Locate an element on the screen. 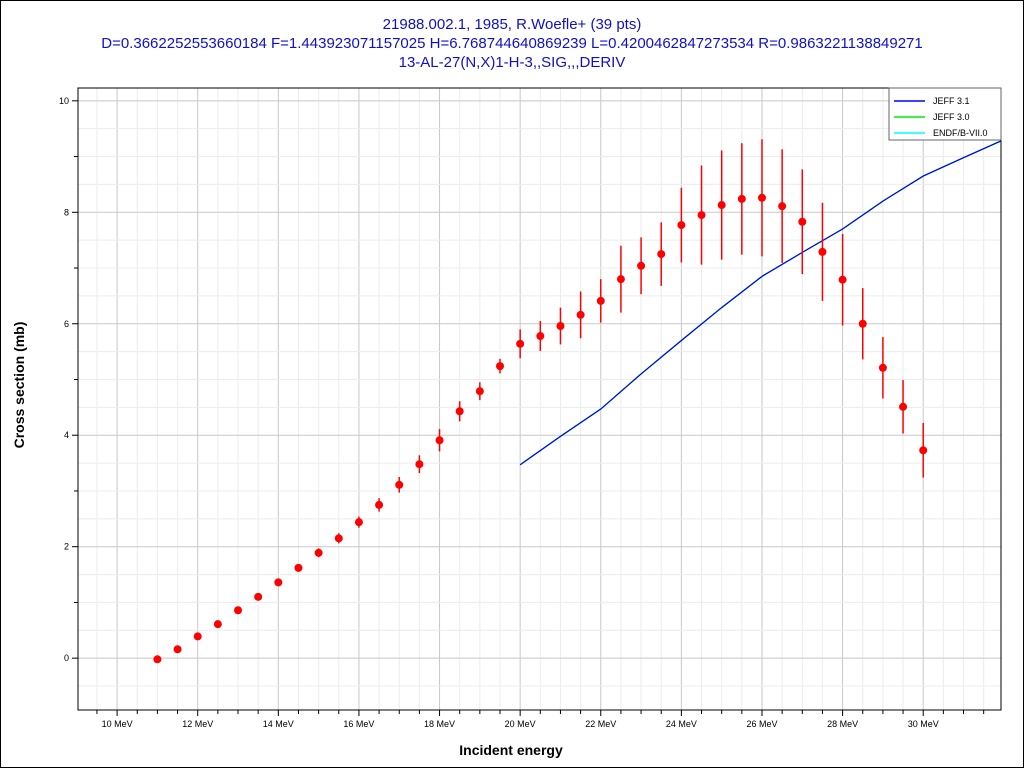  legend: JEFF 3.1 JEFF 3.0 ENDF/B-VII.0 is located at coordinates (945, 114).